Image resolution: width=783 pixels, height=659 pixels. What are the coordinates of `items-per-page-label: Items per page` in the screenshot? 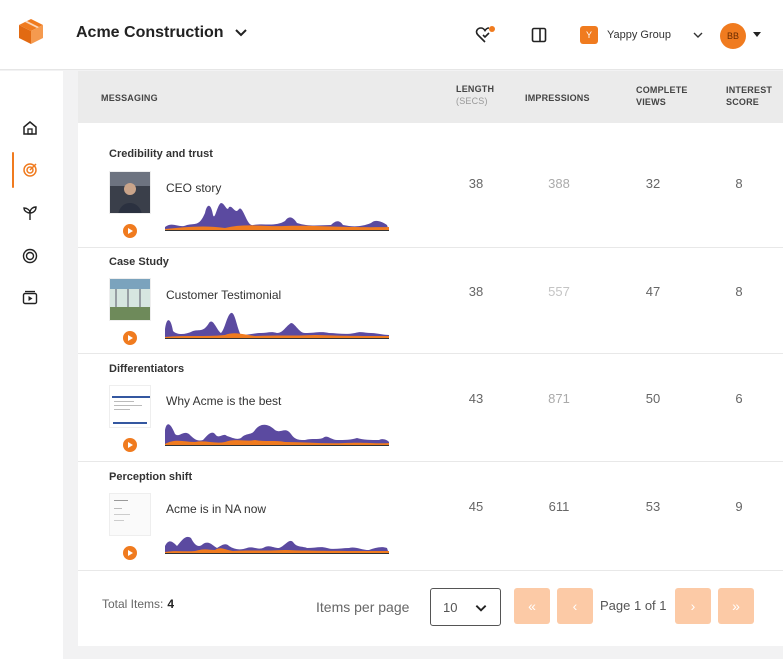 It's located at (363, 607).